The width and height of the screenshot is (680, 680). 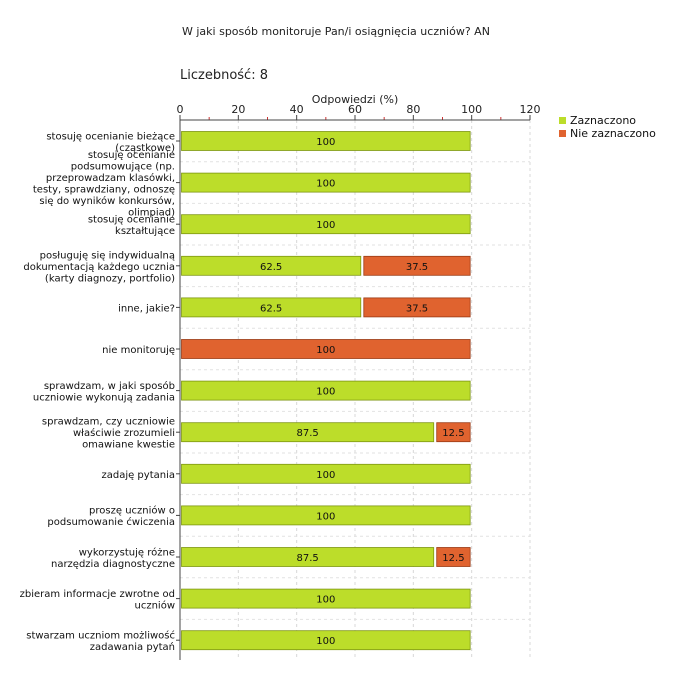 What do you see at coordinates (111, 522) in the screenshot?
I see `category-label-line: podsumowanie ćwiczenia` at bounding box center [111, 522].